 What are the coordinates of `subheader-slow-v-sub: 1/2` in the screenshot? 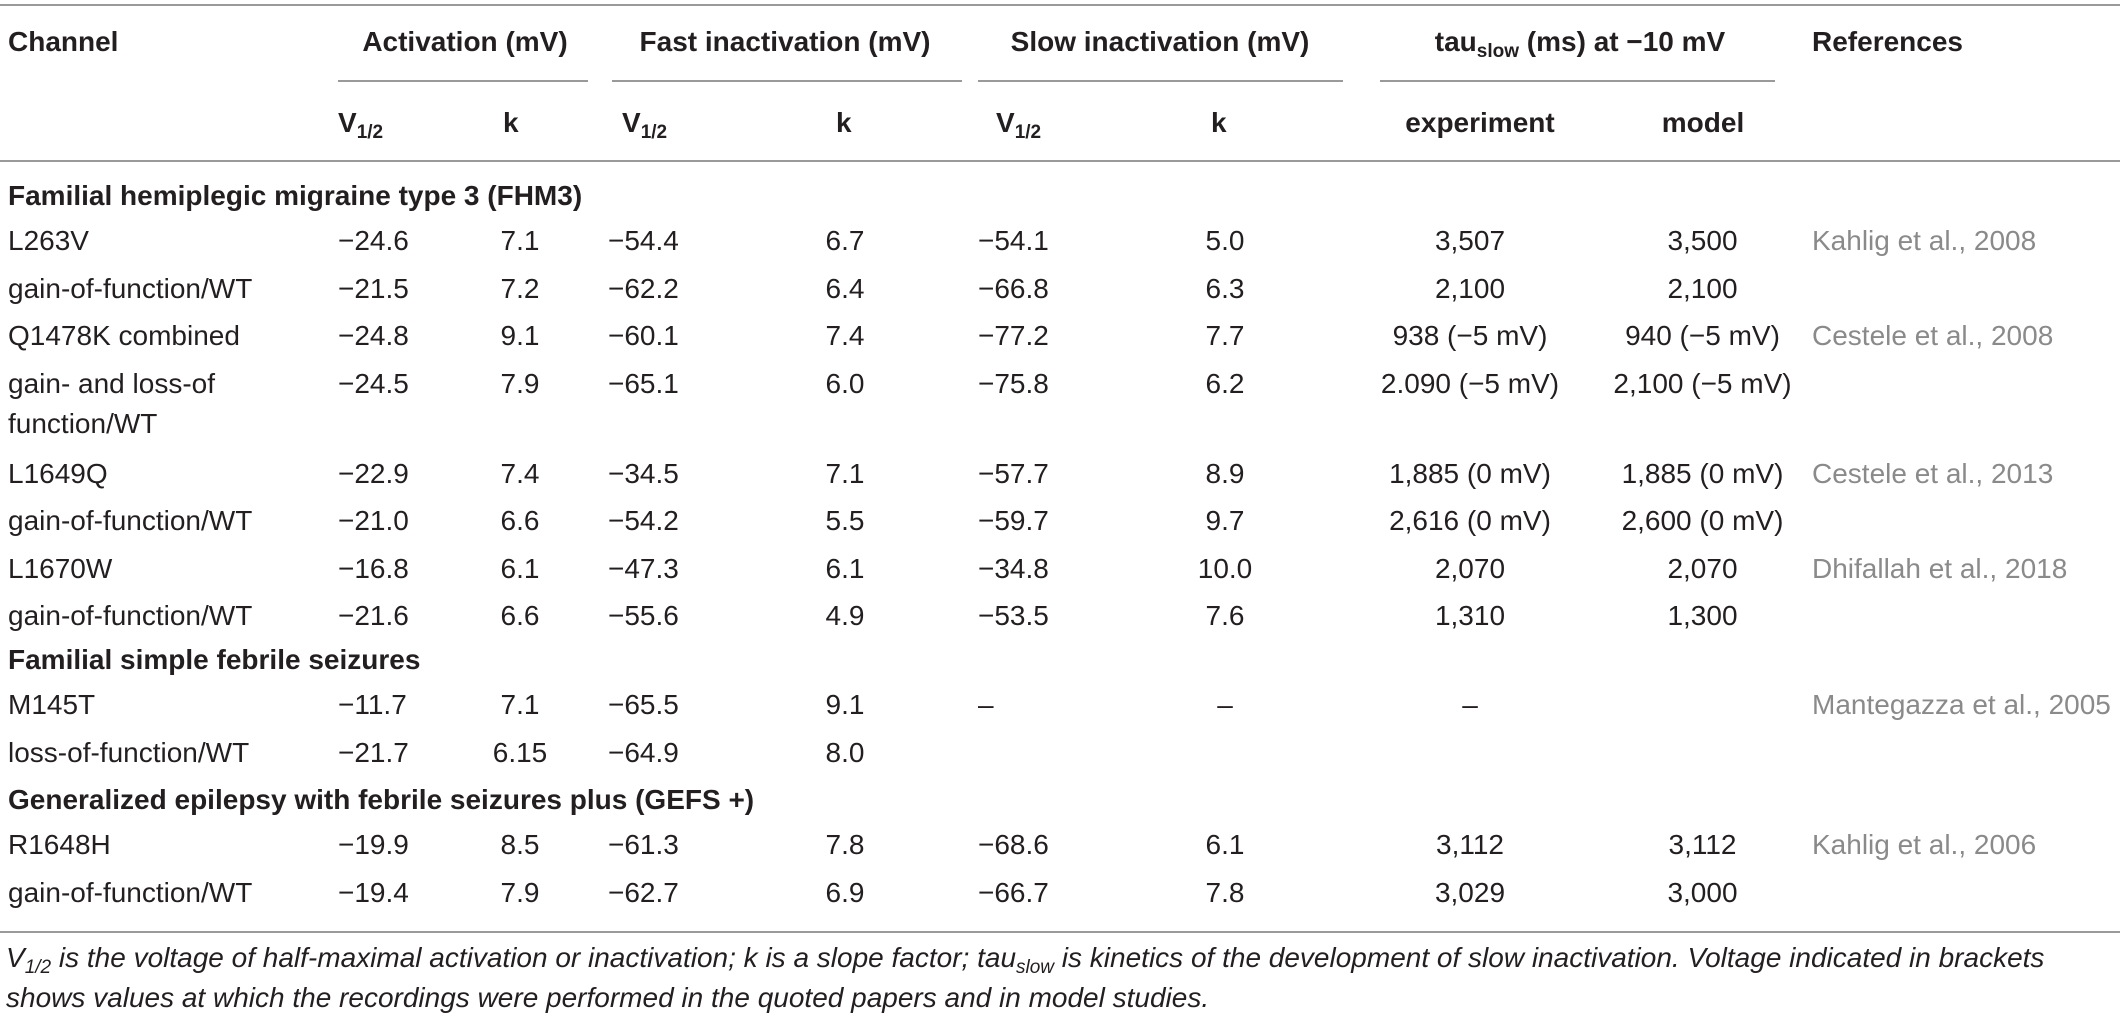 It's located at (1028, 132).